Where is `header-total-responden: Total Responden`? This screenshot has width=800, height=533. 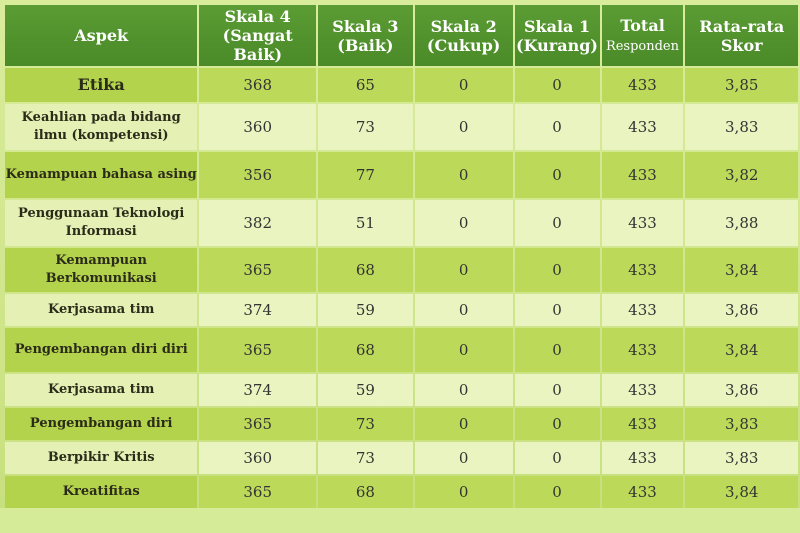 header-total-responden: Total Responden is located at coordinates (642, 35).